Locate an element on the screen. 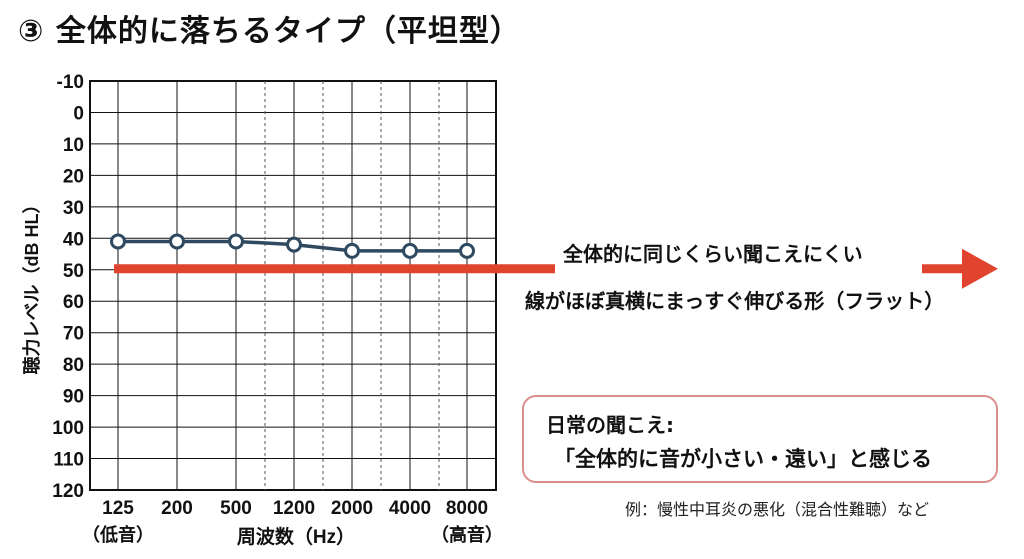  callout-body: 「全体的に音が小さい・遠い」と感じる is located at coordinates (743, 459).